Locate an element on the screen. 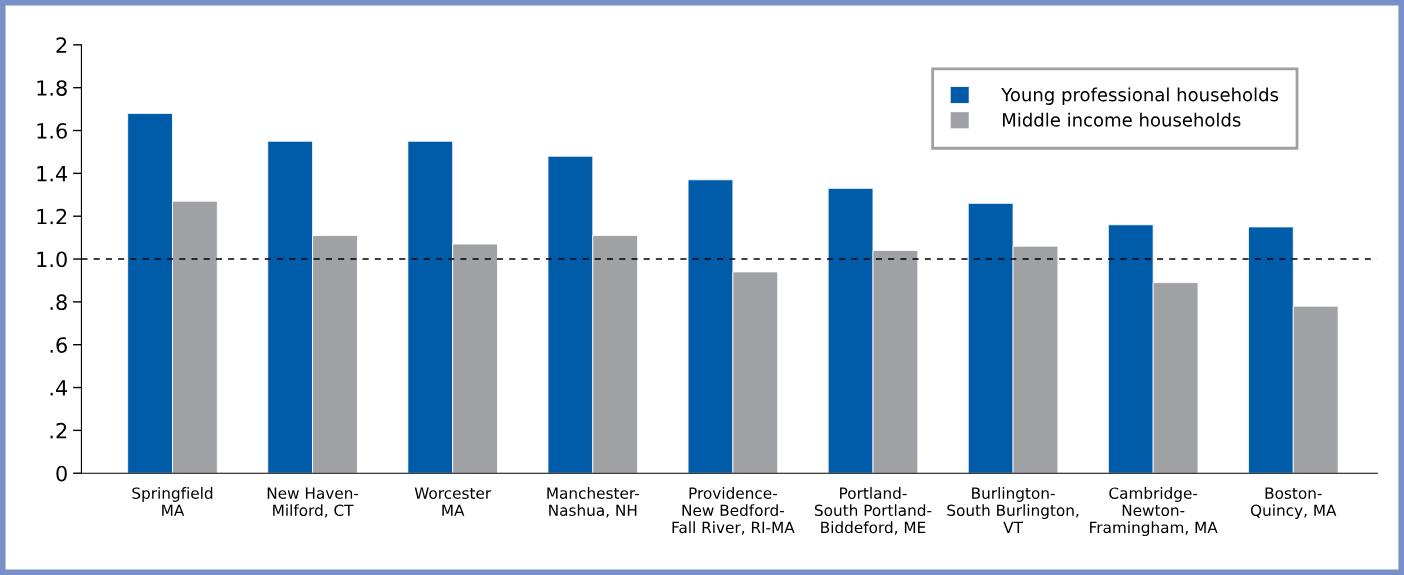  y-tick-label: 1.6 is located at coordinates (52, 130).